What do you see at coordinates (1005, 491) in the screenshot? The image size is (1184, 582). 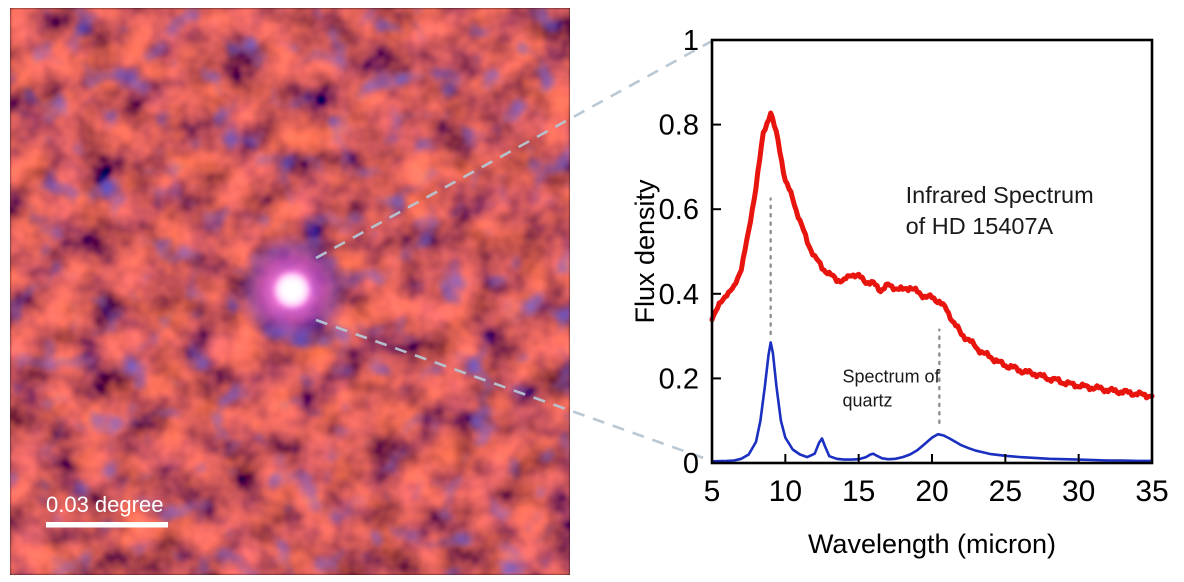 I see `x-tick-label: 25` at bounding box center [1005, 491].